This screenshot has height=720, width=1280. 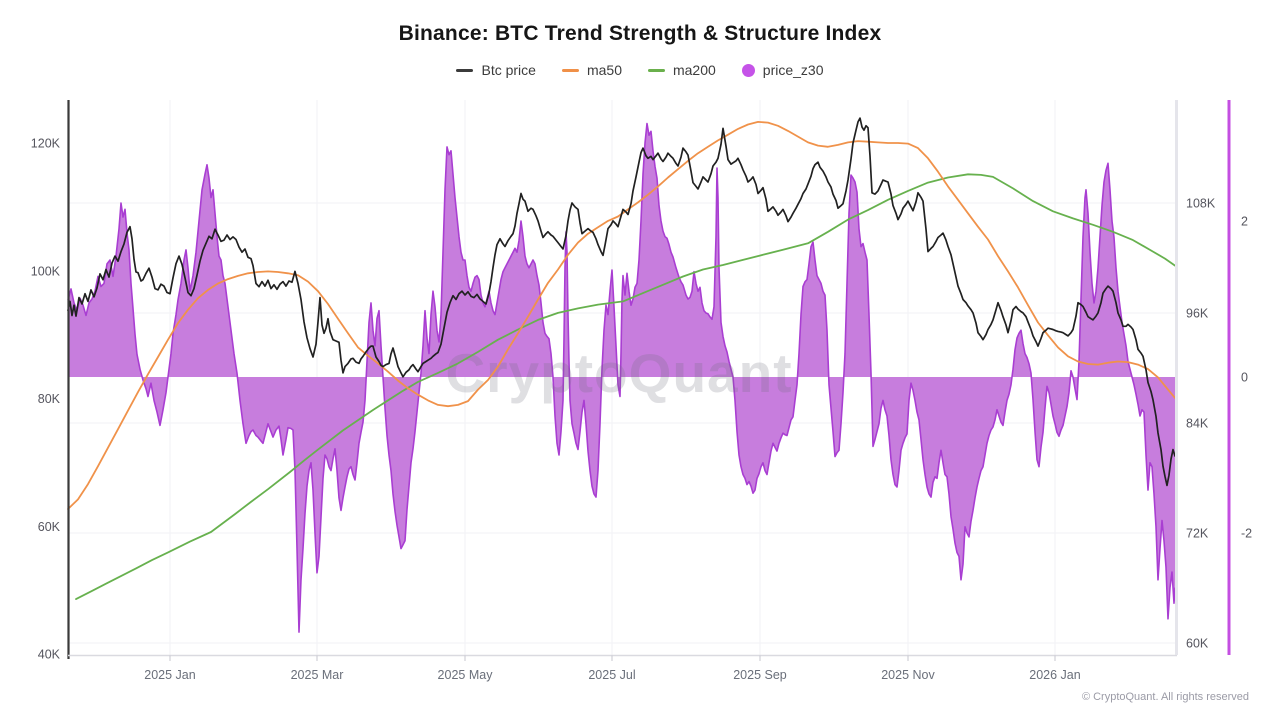 I want to click on legend-label: Btc price, so click(x=508, y=70).